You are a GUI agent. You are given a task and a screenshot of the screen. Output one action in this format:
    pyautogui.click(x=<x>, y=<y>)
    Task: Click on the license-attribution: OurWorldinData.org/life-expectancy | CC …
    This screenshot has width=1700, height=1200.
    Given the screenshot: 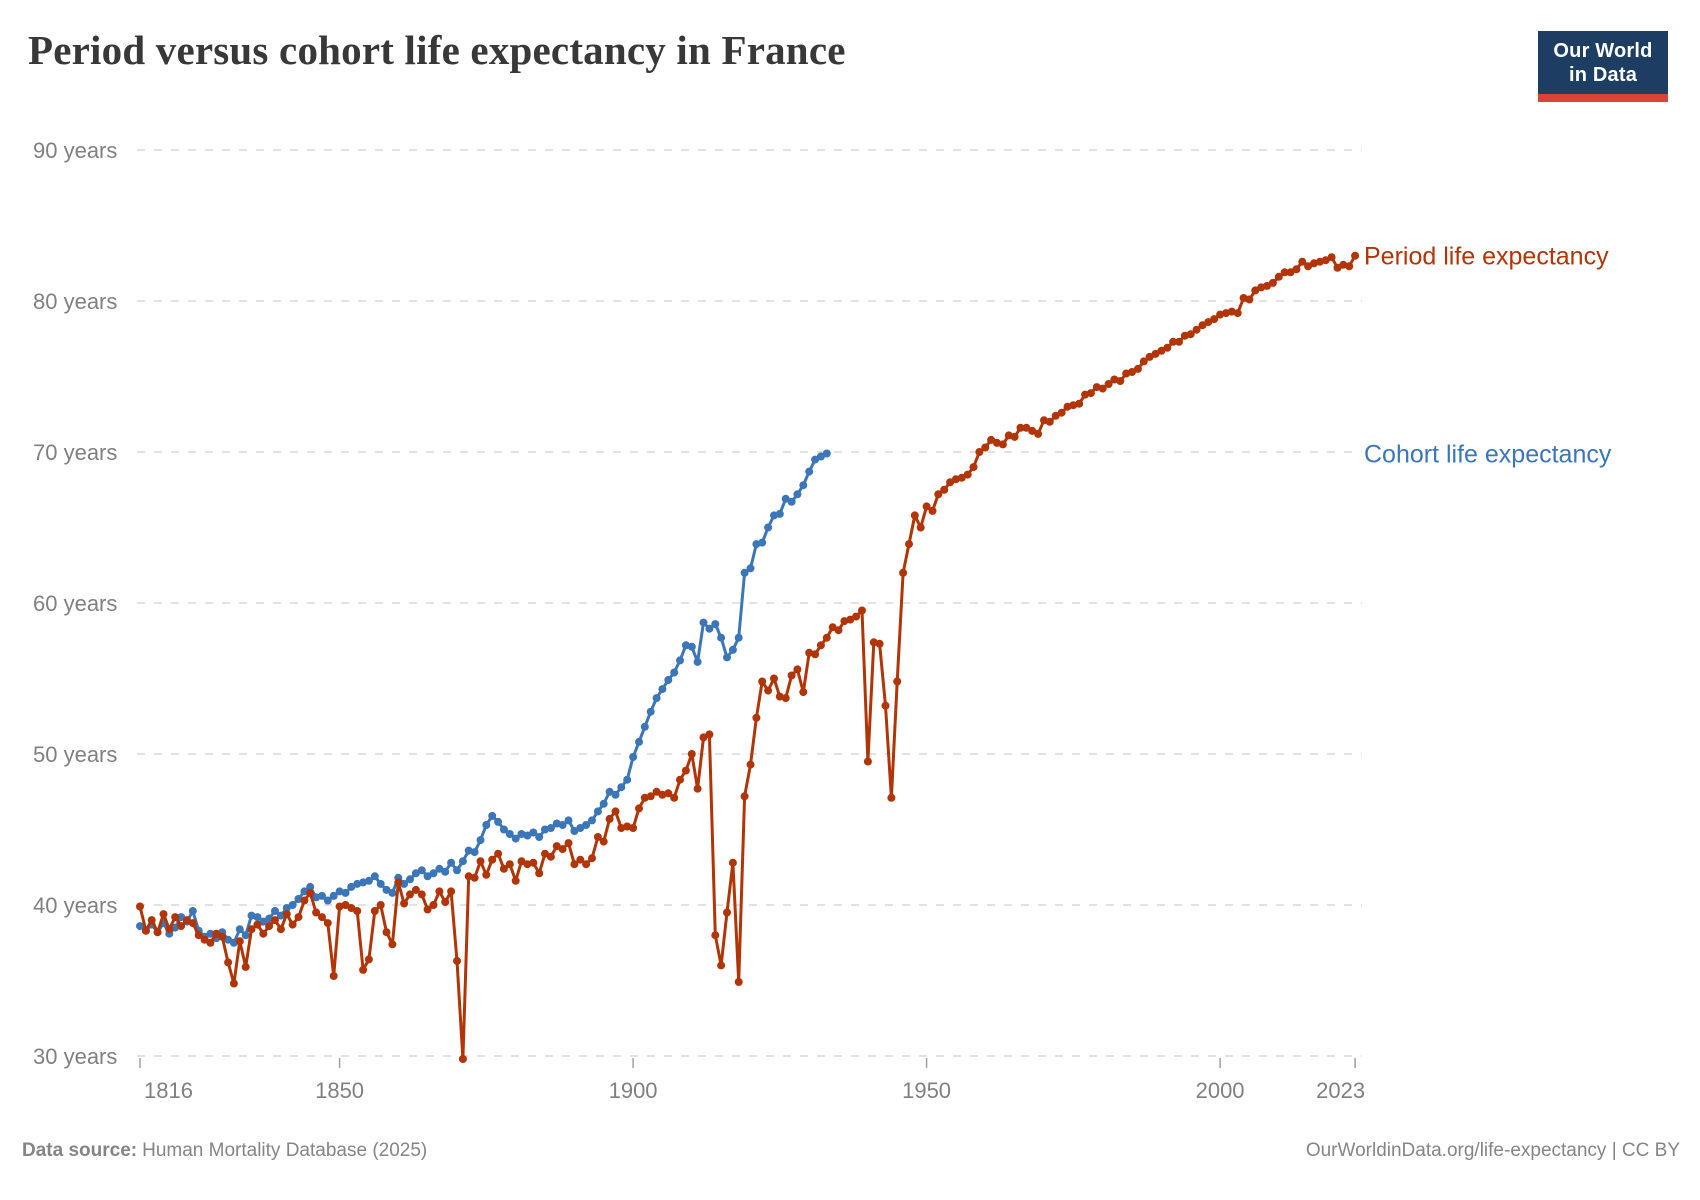 What is the action you would take?
    pyautogui.click(x=1492, y=1150)
    